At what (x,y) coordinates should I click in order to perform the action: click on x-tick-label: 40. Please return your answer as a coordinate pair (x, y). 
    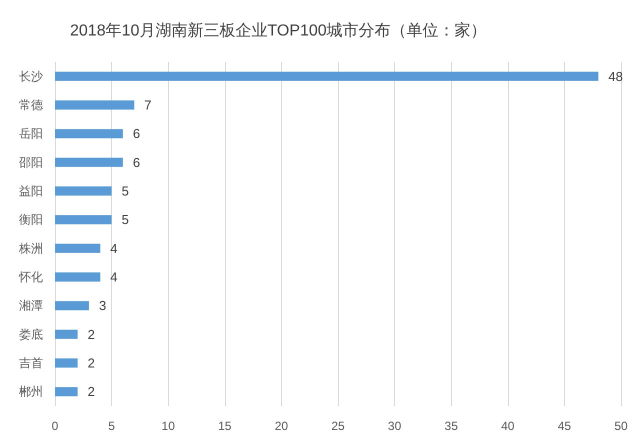
    Looking at the image, I should click on (508, 426).